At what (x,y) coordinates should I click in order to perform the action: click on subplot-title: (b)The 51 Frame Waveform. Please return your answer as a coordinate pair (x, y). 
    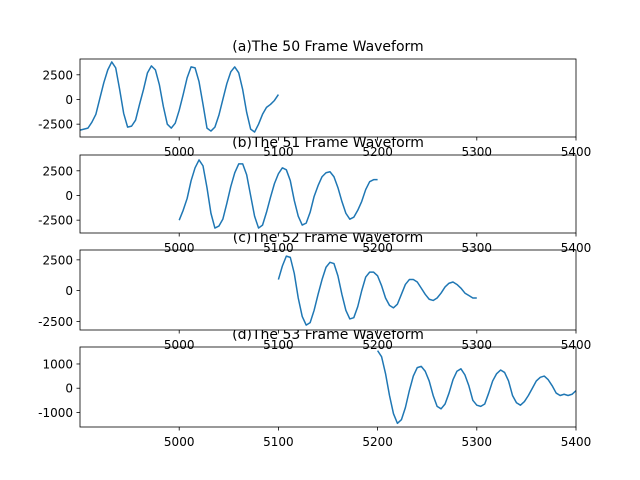
    Looking at the image, I should click on (328, 143).